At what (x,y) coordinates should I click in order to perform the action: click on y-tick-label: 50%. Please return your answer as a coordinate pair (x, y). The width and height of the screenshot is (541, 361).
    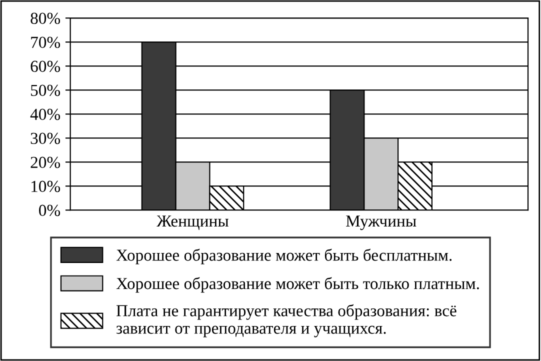
    Looking at the image, I should click on (45, 90).